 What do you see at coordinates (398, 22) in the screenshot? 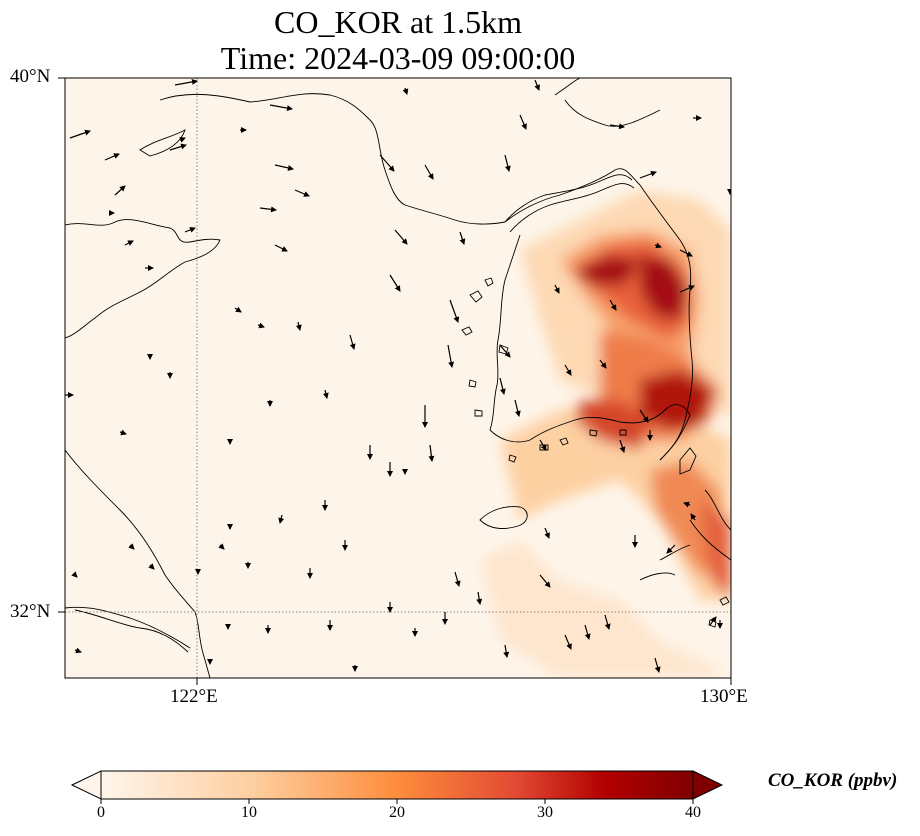
I see `map-title: CO_KOR at 1.5km` at bounding box center [398, 22].